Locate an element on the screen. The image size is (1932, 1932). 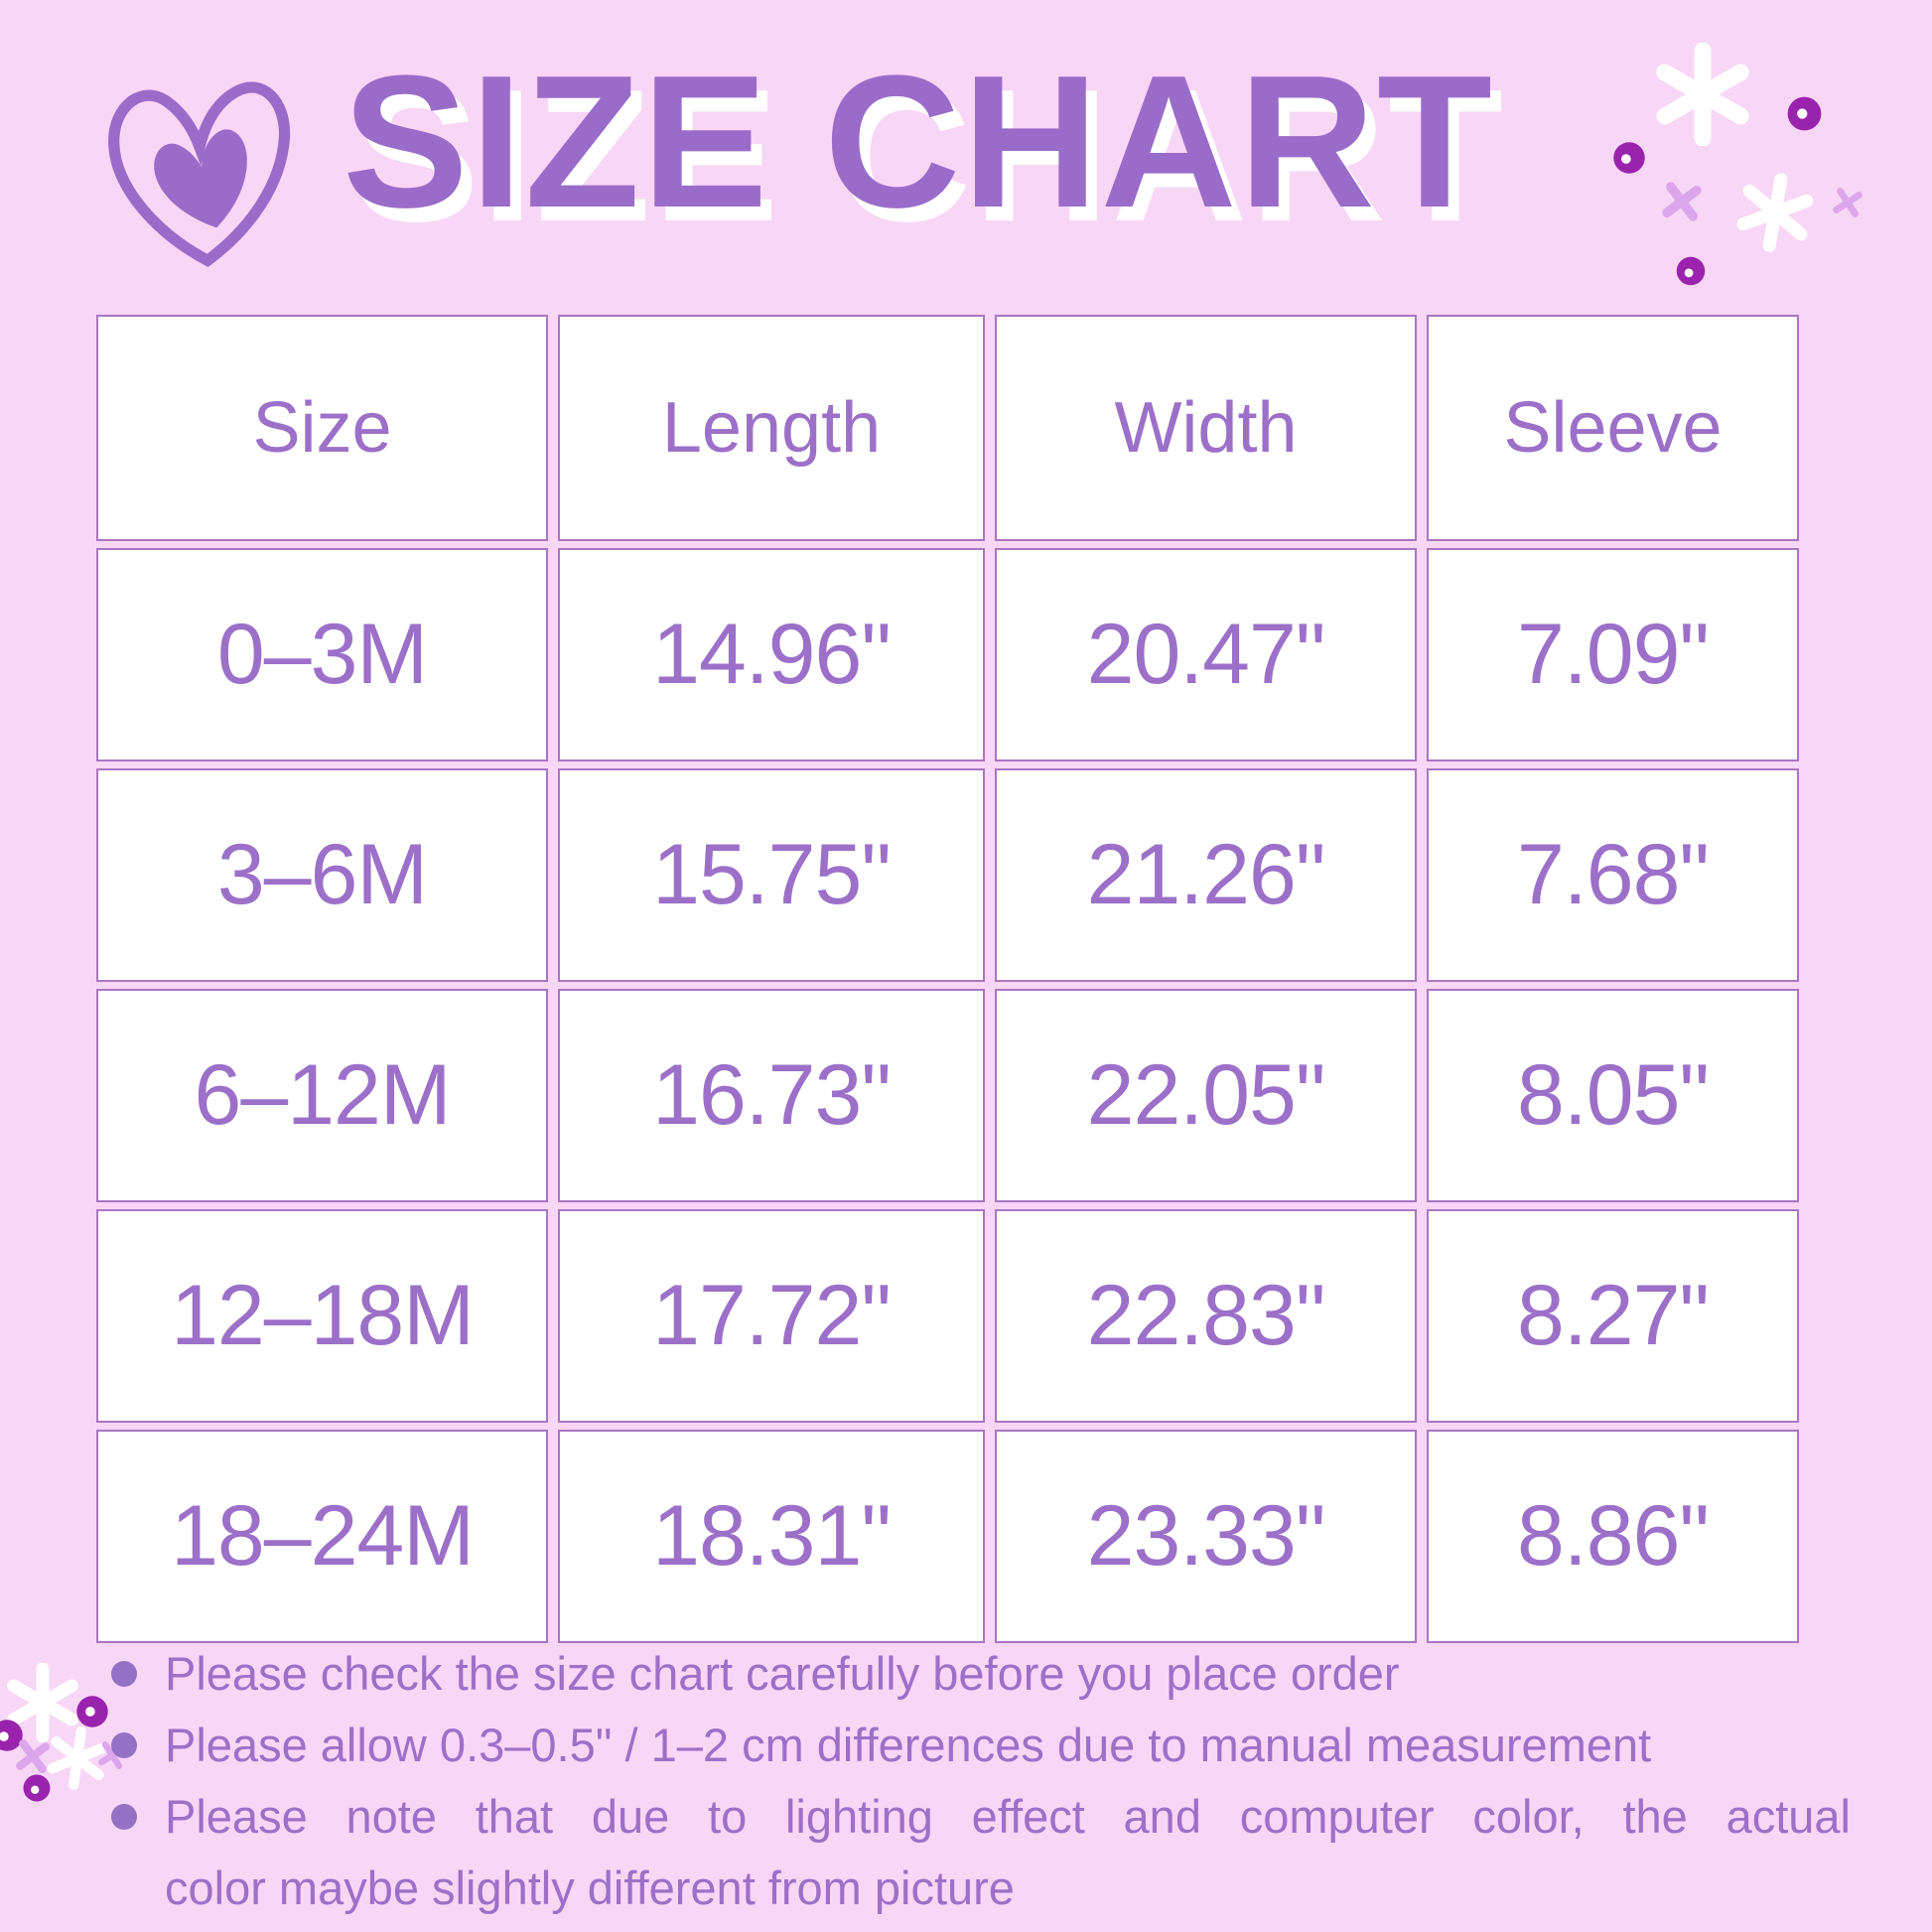
table-cell: 0–3M is located at coordinates (322, 654).